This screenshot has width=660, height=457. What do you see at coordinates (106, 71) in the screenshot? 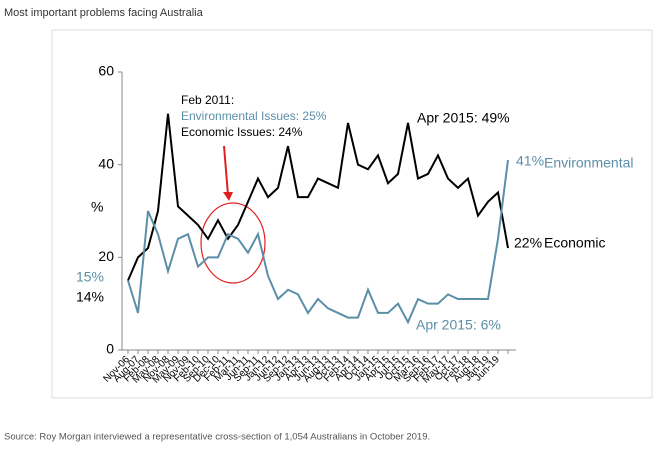
I see `y-tick-label: 60` at bounding box center [106, 71].